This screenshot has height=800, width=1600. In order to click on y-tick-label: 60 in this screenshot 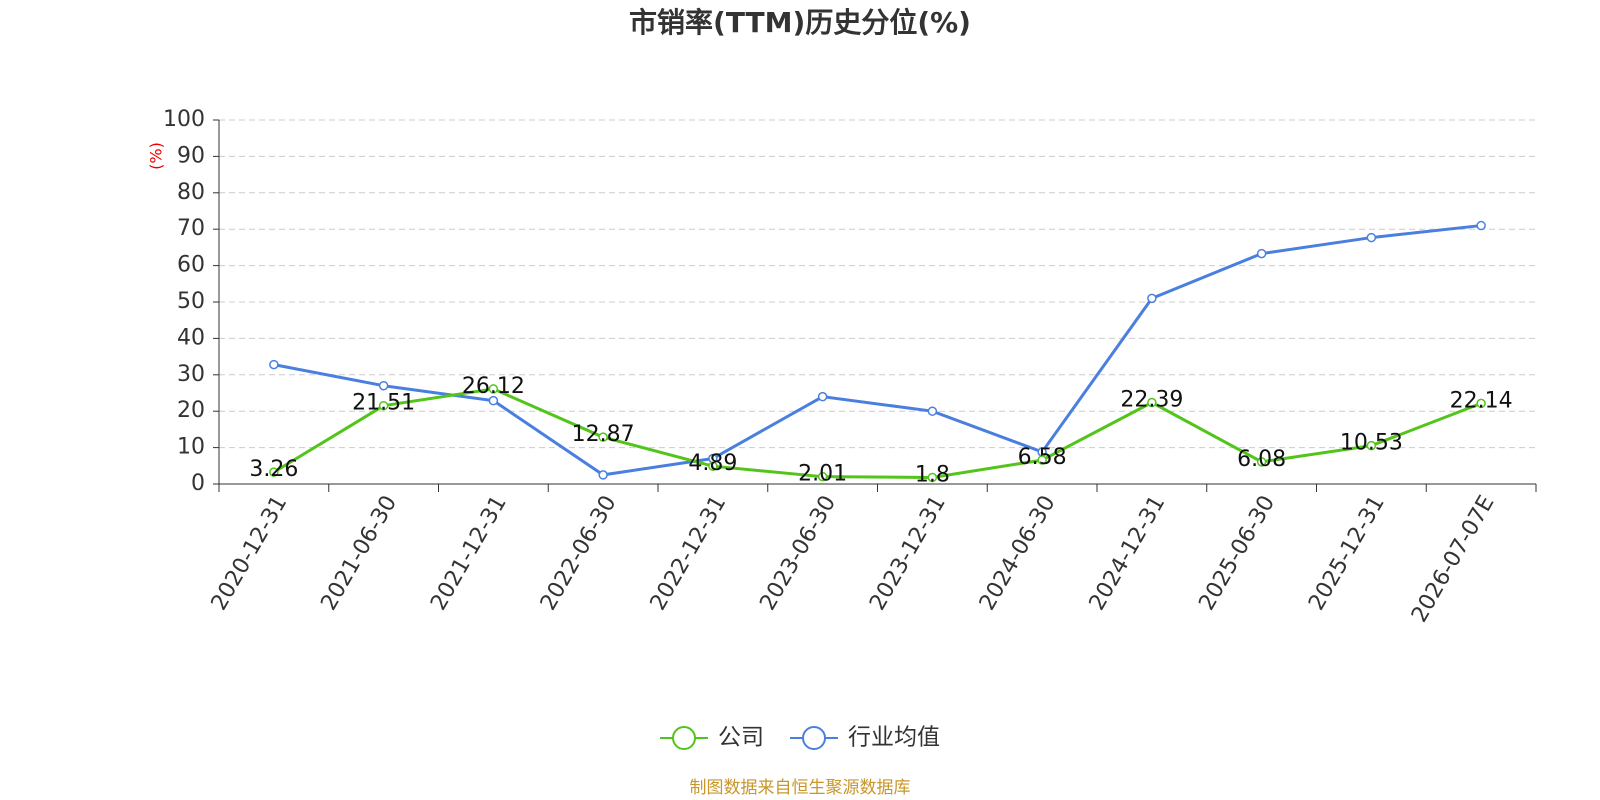, I will do `click(191, 265)`.